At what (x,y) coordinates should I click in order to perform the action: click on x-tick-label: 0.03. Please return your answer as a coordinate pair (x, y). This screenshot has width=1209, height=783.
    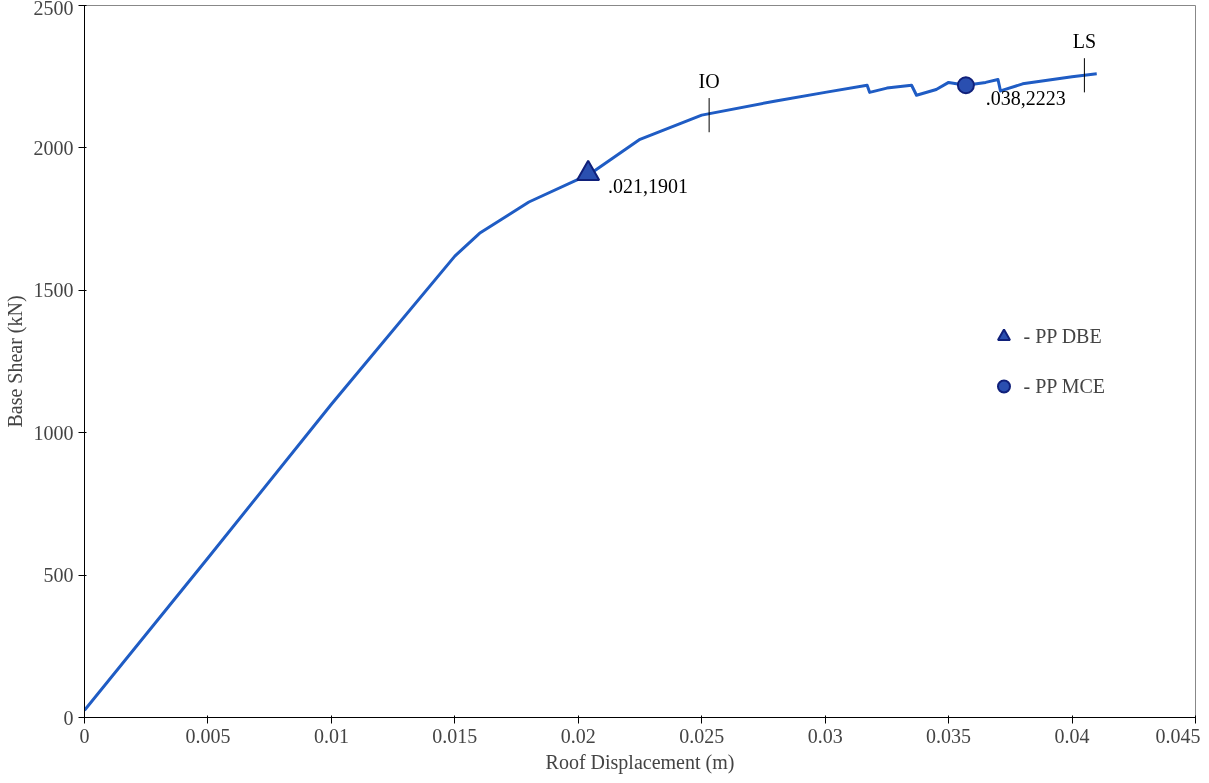
    Looking at the image, I should click on (825, 735).